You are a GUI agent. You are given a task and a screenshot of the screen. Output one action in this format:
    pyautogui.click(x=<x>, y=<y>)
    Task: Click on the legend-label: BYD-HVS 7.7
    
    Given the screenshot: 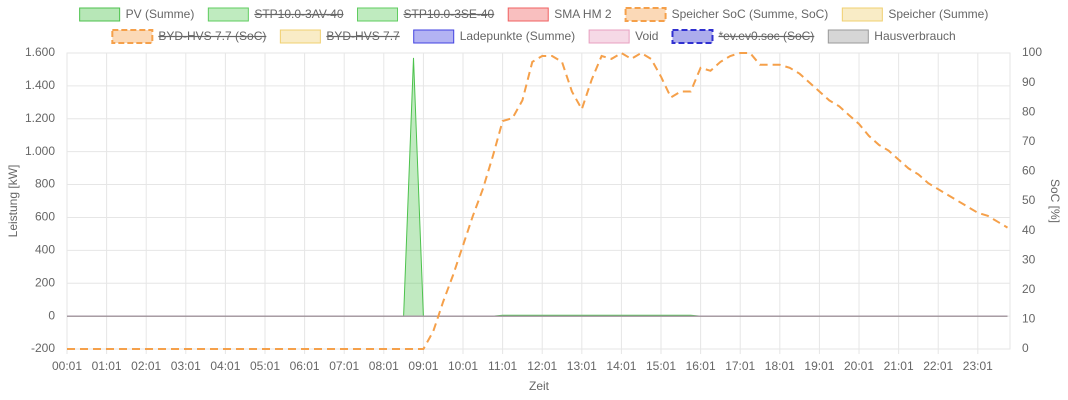 What is the action you would take?
    pyautogui.click(x=363, y=36)
    